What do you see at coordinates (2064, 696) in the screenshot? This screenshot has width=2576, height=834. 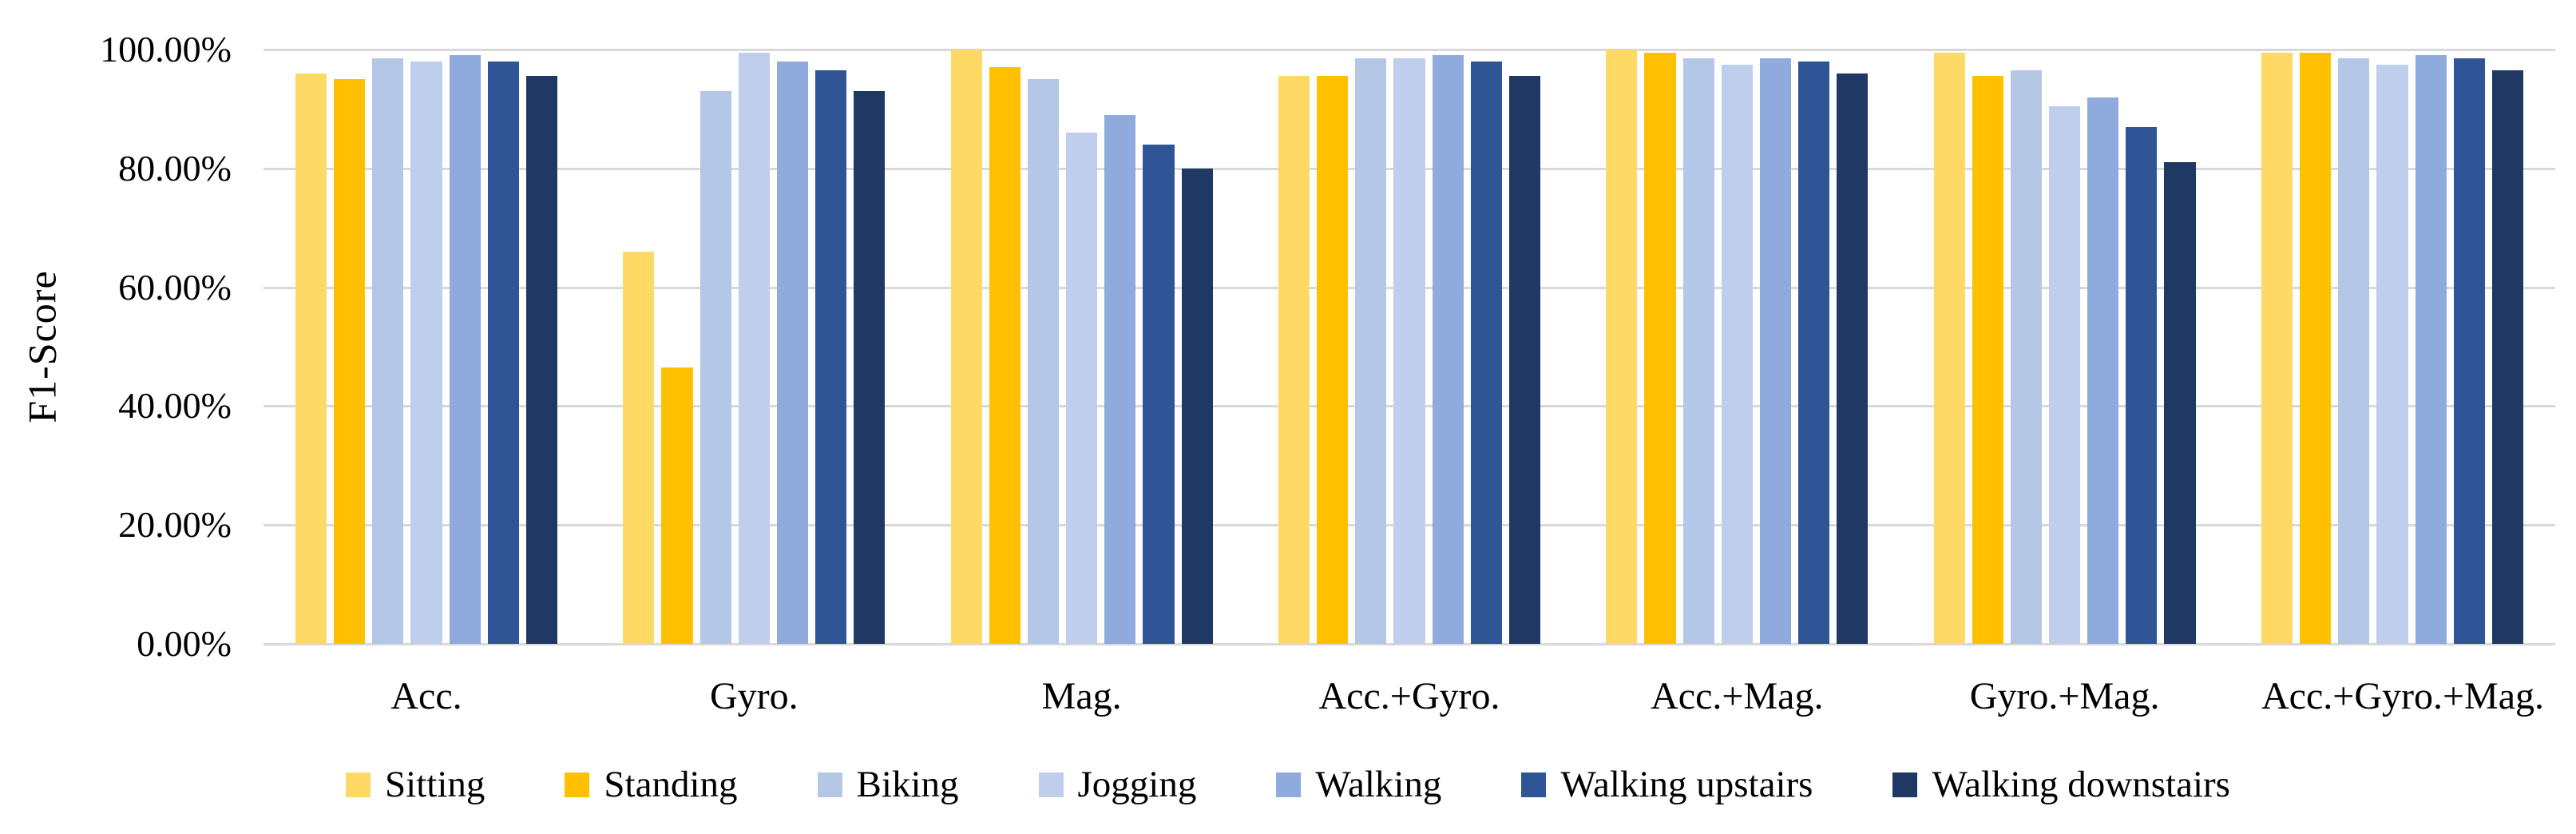 I see `x-axis-label: Gyro.+Mag.` at bounding box center [2064, 696].